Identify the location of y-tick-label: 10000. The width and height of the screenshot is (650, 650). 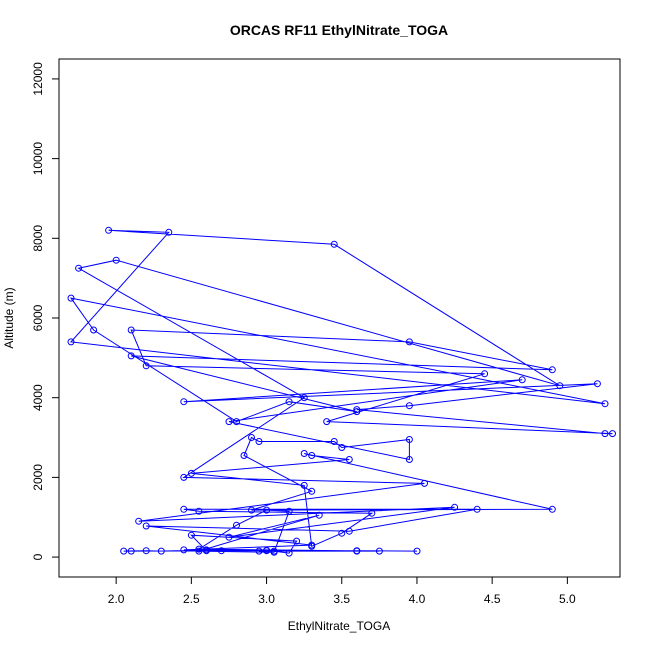
(38, 159).